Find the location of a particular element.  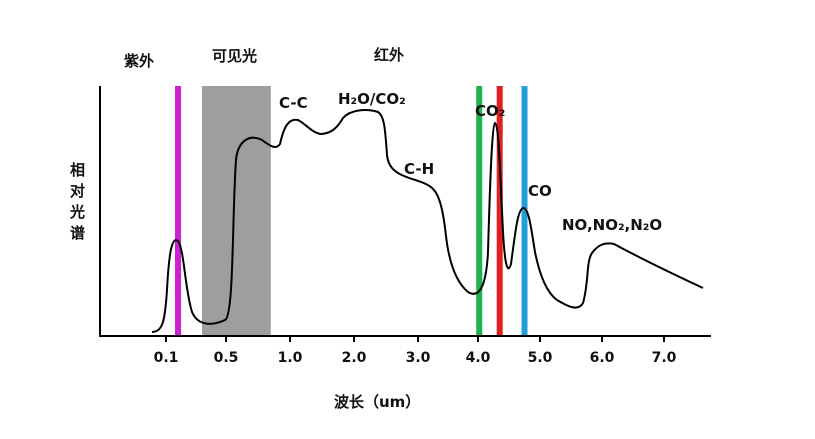

region-label-ir: 红外 is located at coordinates (389, 55).